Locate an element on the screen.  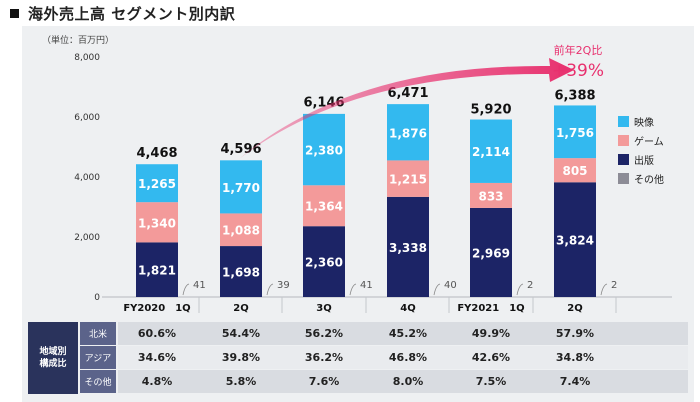
legend-label: その他 is located at coordinates (649, 179).